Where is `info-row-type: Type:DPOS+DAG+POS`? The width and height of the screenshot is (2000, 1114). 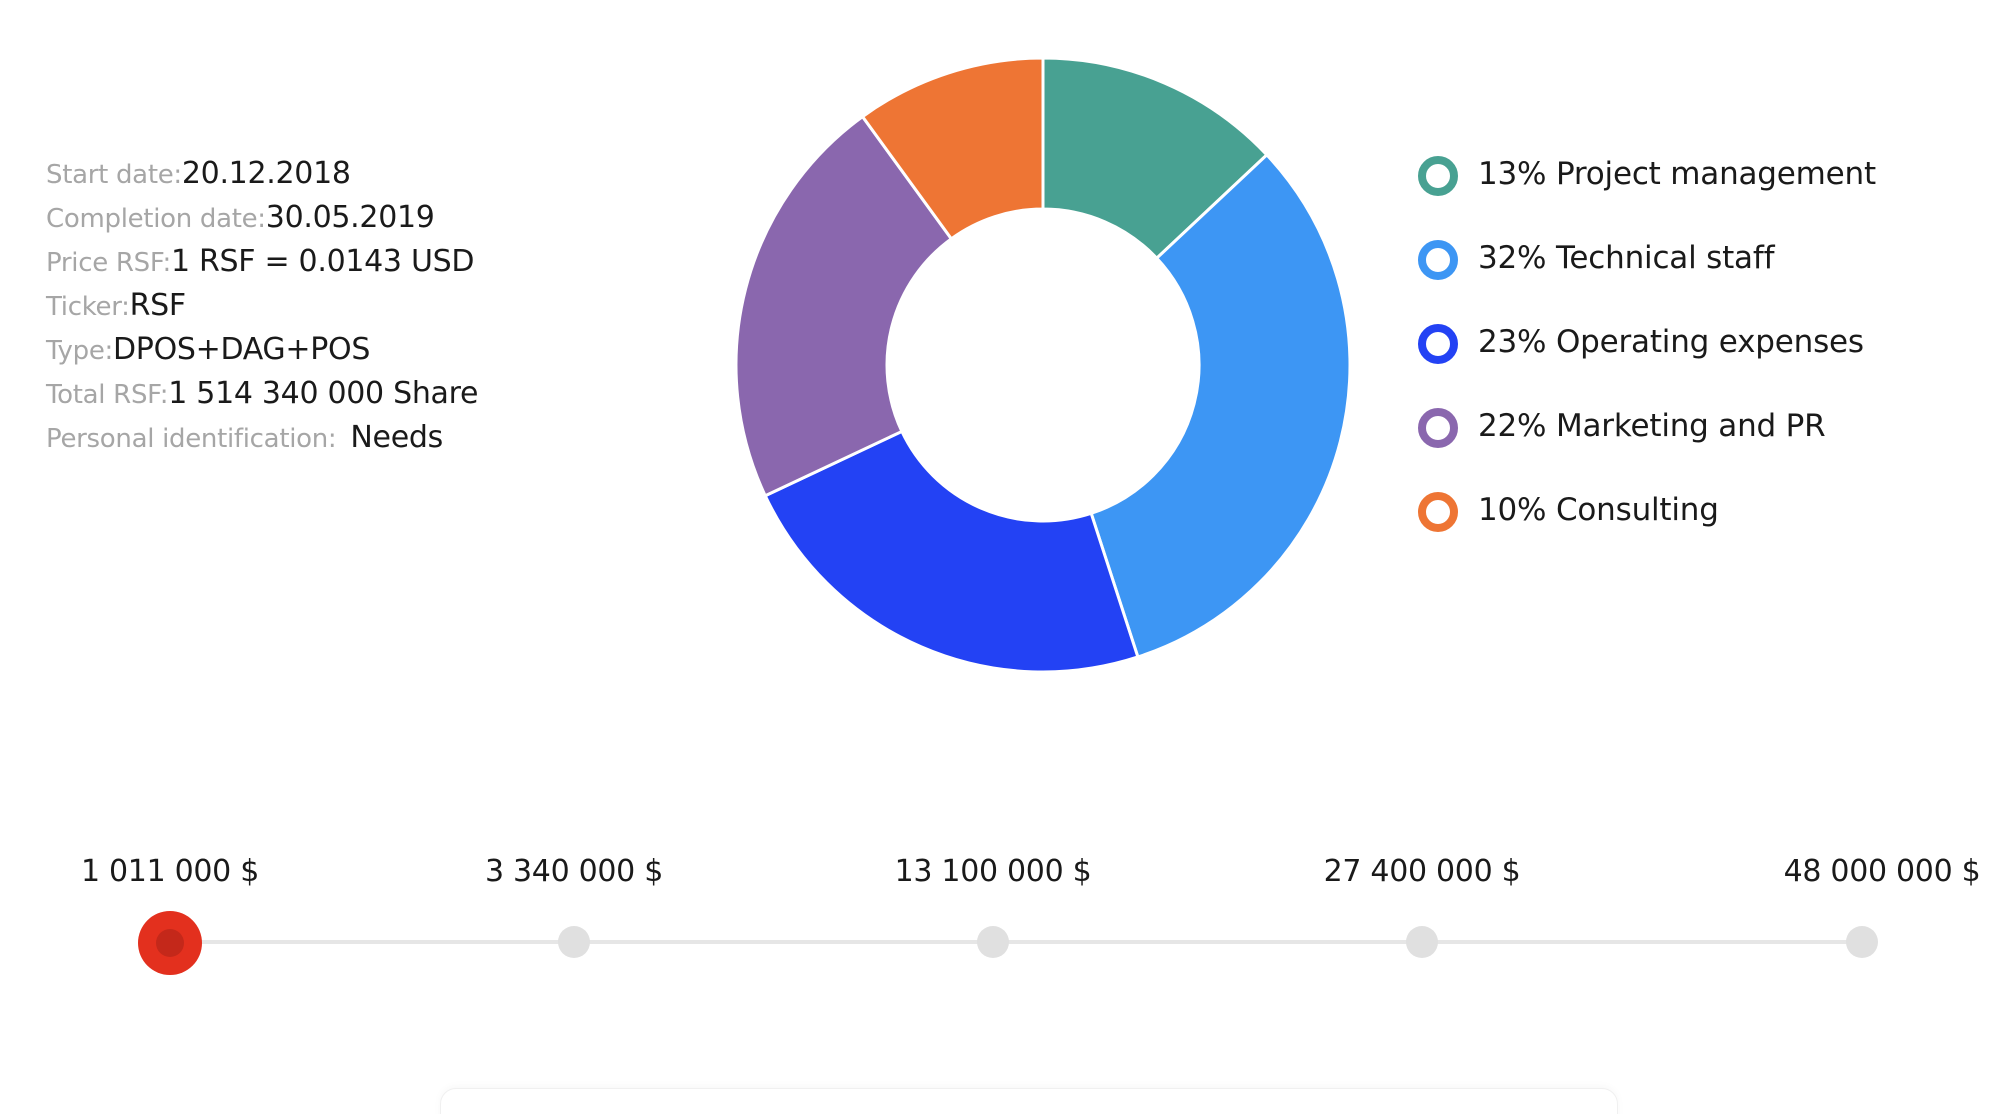
info-row-type: Type:DPOS+DAG+POS is located at coordinates (366, 350).